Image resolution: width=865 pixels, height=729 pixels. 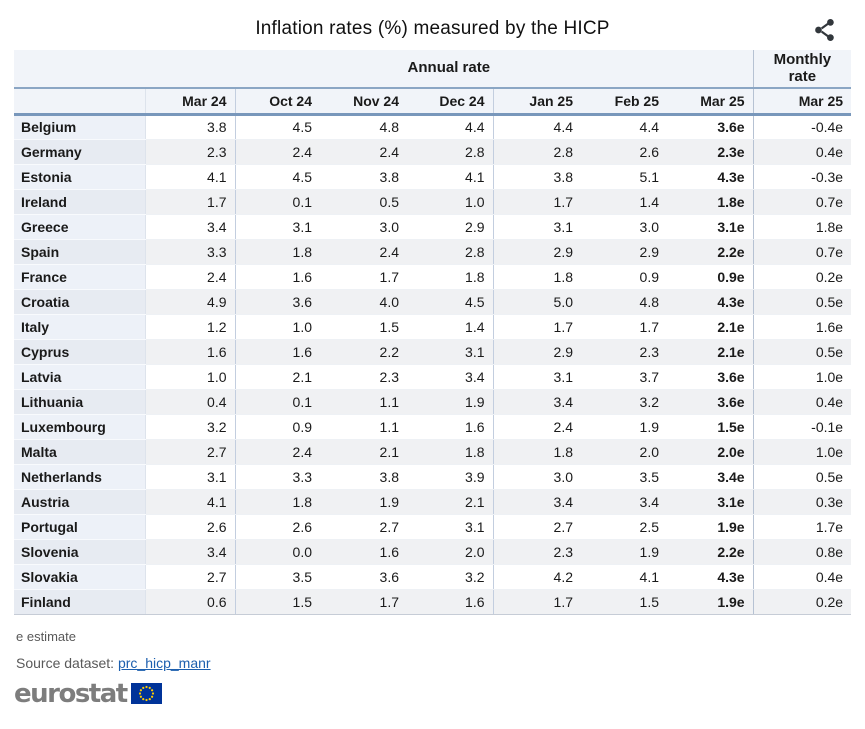 What do you see at coordinates (802, 552) in the screenshot?
I see `monthly-rate-cell: 0.8e` at bounding box center [802, 552].